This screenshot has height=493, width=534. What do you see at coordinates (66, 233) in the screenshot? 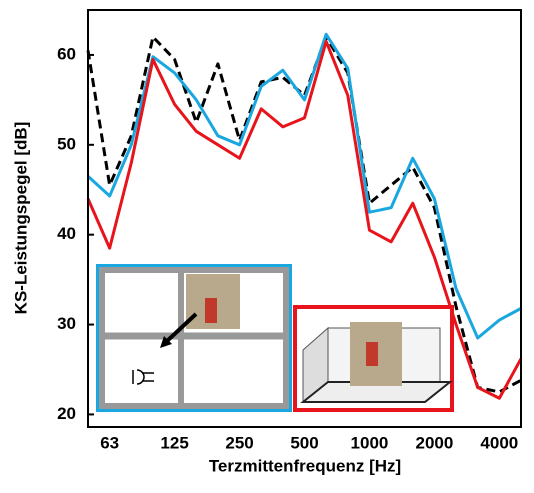
I see `y-tick-label: 40` at bounding box center [66, 233].